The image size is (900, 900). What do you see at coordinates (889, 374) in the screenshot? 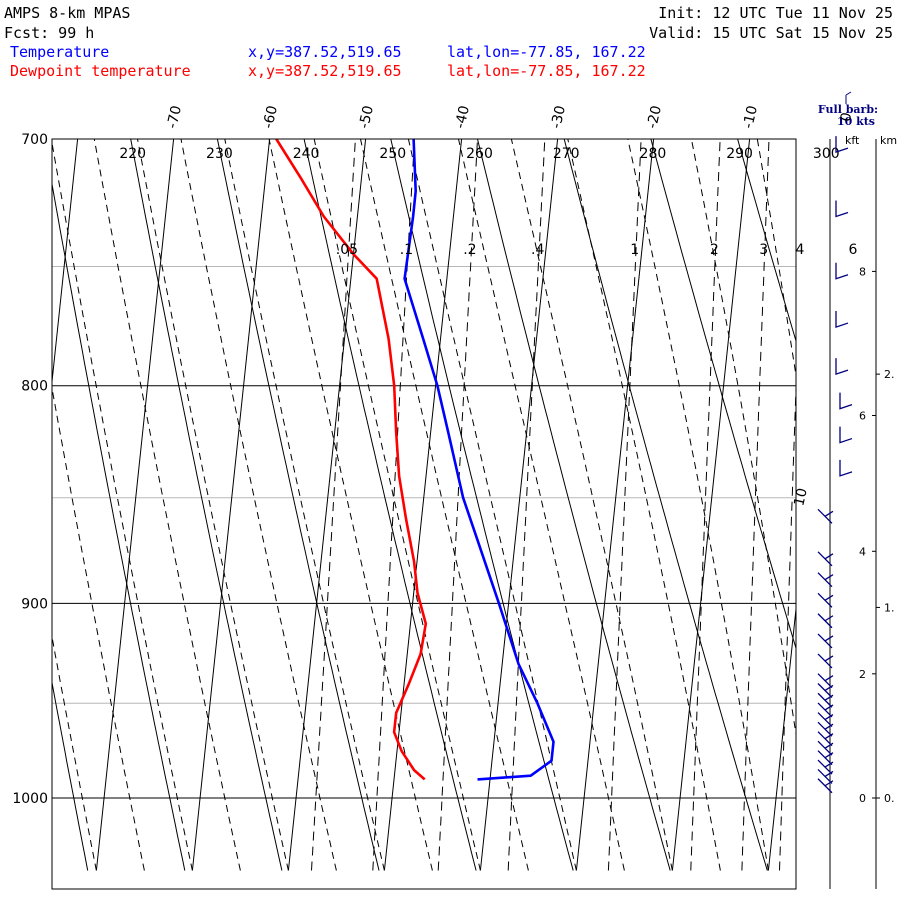
I see `km-tick-label: 2.` at bounding box center [889, 374].